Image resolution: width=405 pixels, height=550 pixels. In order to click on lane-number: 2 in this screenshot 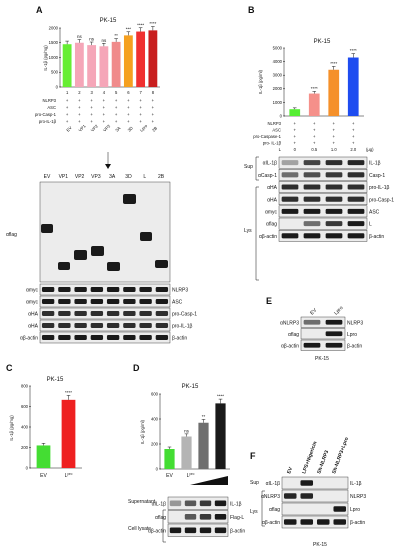, I will do `click(79, 92)`.